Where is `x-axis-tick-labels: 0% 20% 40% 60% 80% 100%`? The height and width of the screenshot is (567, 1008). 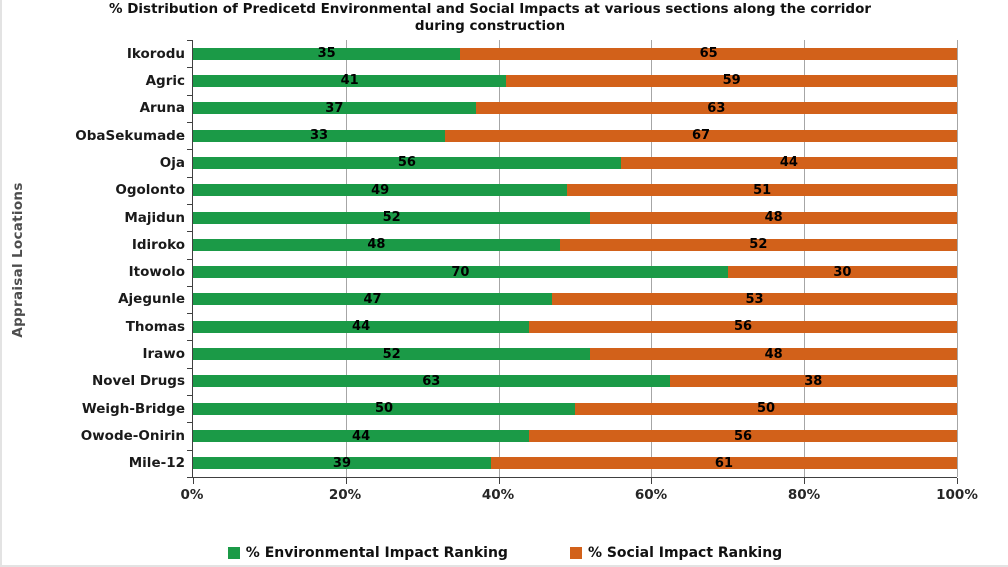
x-axis-tick-labels: 0% 20% 40% 60% 80% 100% is located at coordinates (579, 496).